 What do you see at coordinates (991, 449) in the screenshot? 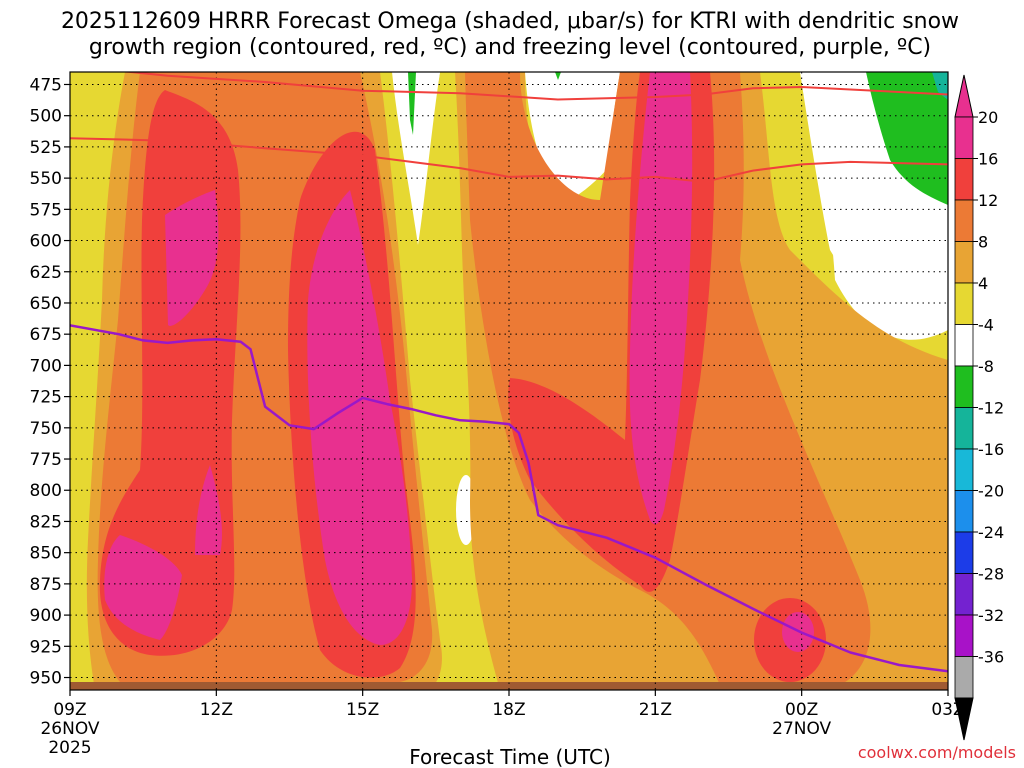
I see `colorbar-label: -16` at bounding box center [991, 449].